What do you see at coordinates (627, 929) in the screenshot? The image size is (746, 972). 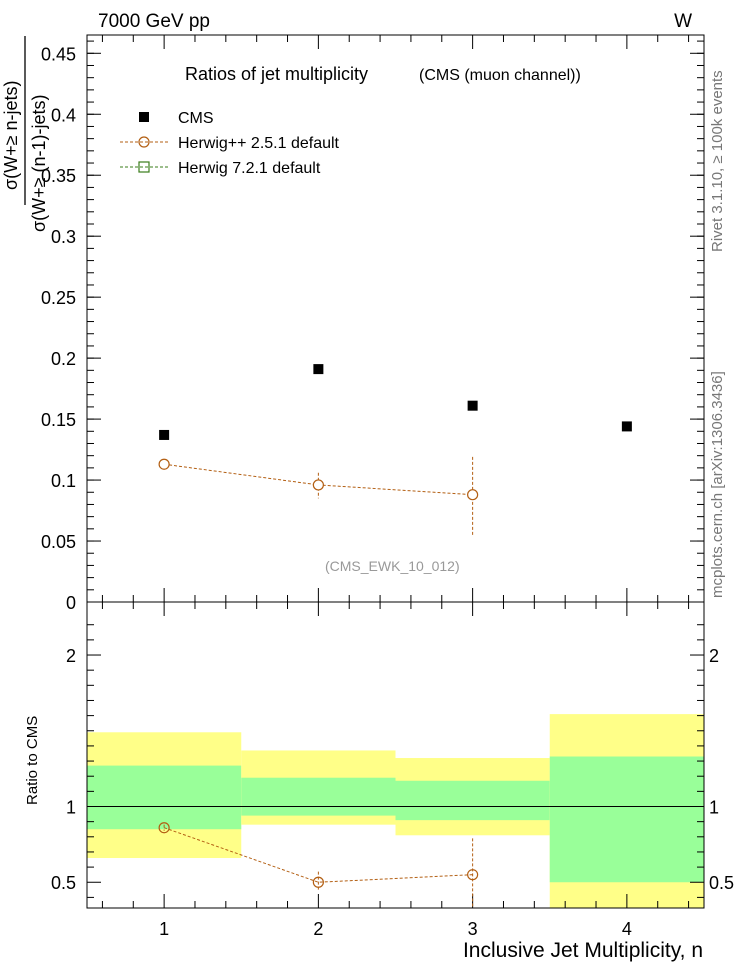 I see `x-tick-label: 4` at bounding box center [627, 929].